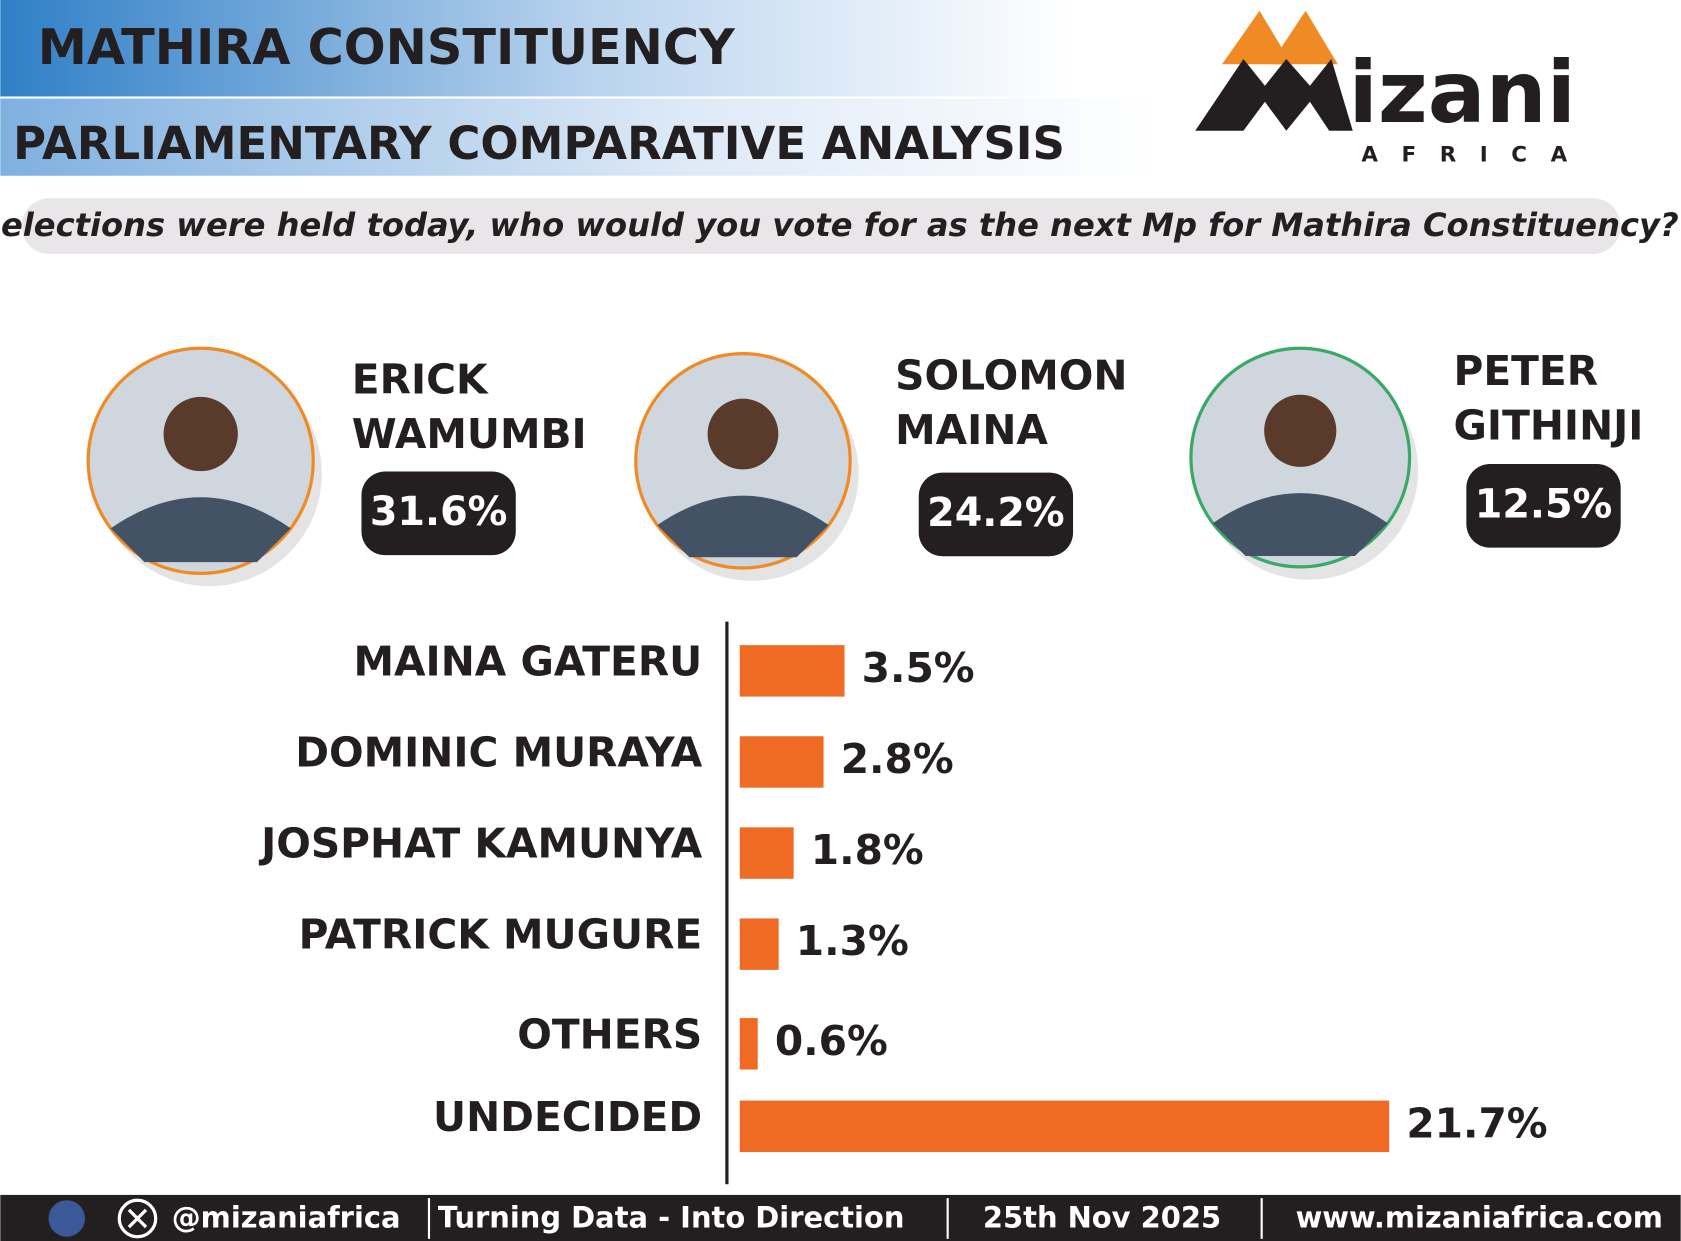 Image resolution: width=1681 pixels, height=1241 pixels. I want to click on footer-handle: @mizaniafrica, so click(286, 1218).